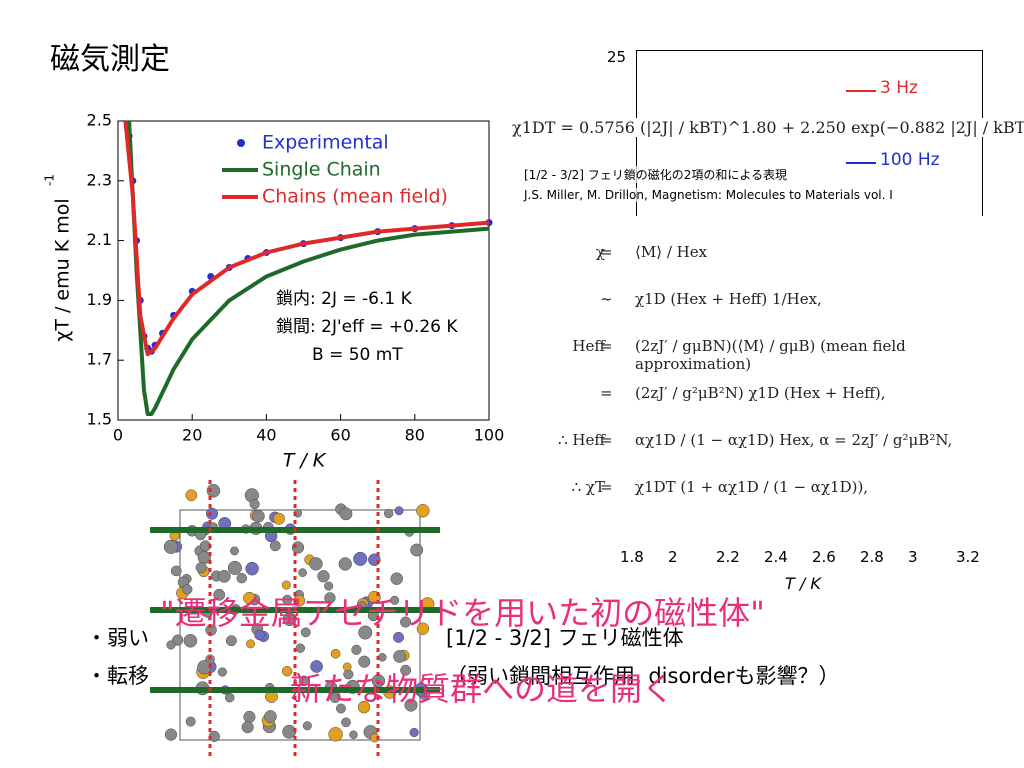 This screenshot has width=1024, height=768. What do you see at coordinates (776, 557) in the screenshot?
I see `inset-x-tick: 2.4` at bounding box center [776, 557].